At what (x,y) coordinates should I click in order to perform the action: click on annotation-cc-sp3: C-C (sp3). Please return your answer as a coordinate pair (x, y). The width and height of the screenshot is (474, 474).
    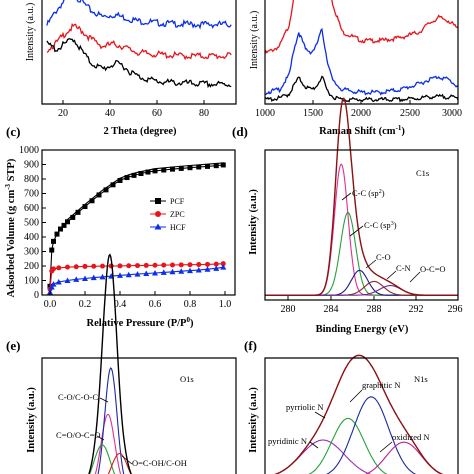
    Looking at the image, I should click on (380, 225).